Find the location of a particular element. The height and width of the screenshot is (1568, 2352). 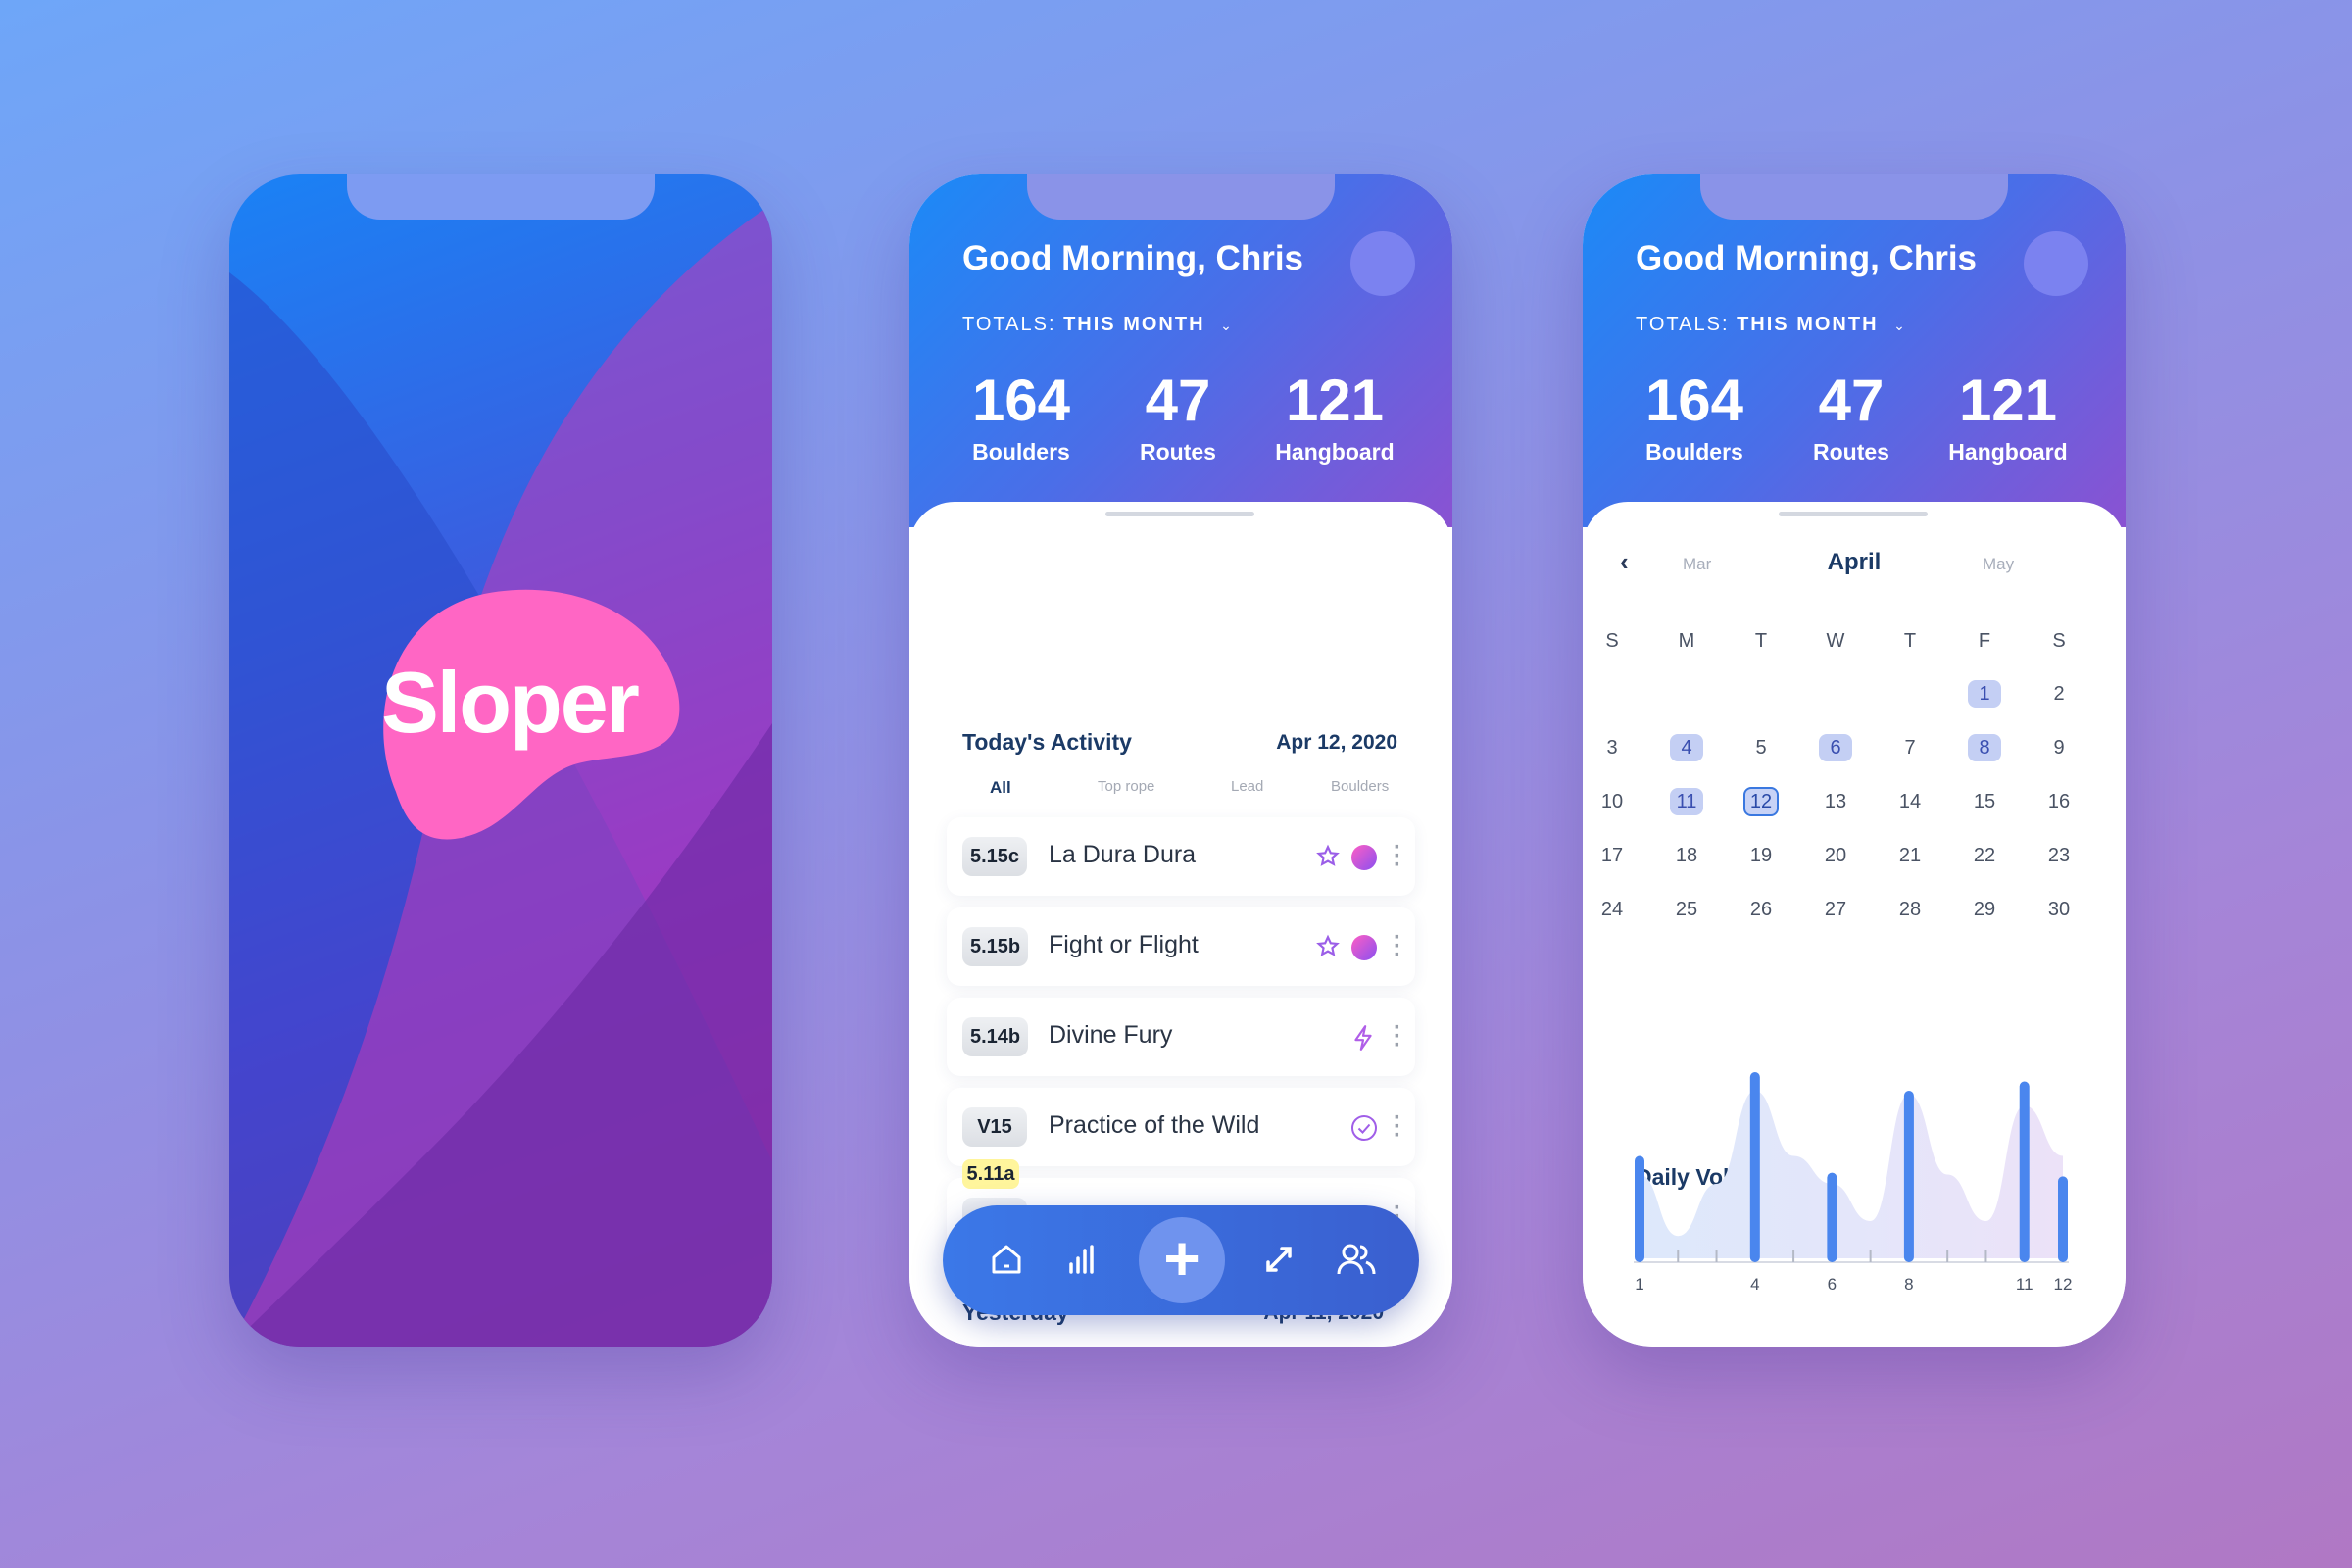

calendar-day: 1 is located at coordinates (1984, 693).